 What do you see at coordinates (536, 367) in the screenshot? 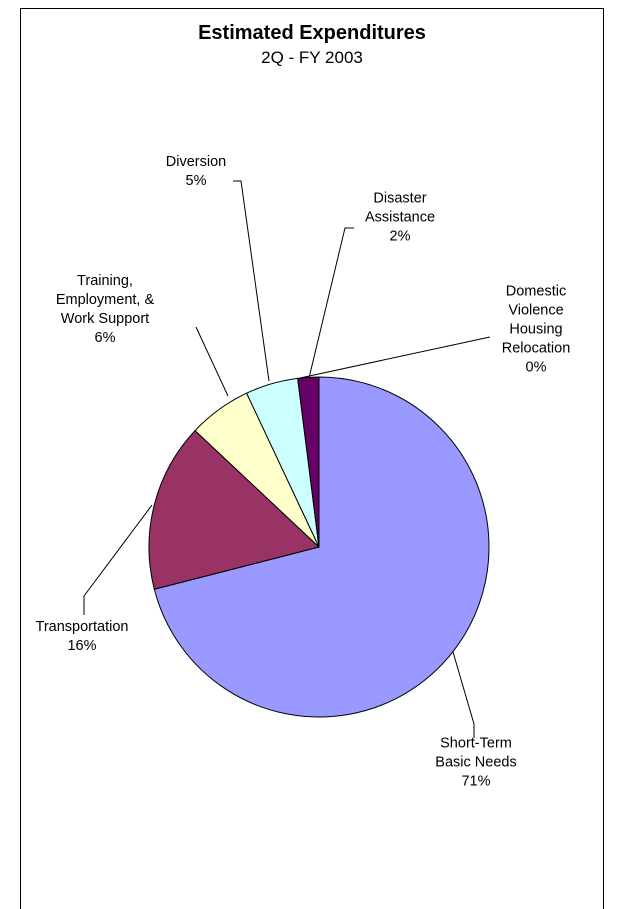
I see `slice-value: 0%` at bounding box center [536, 367].